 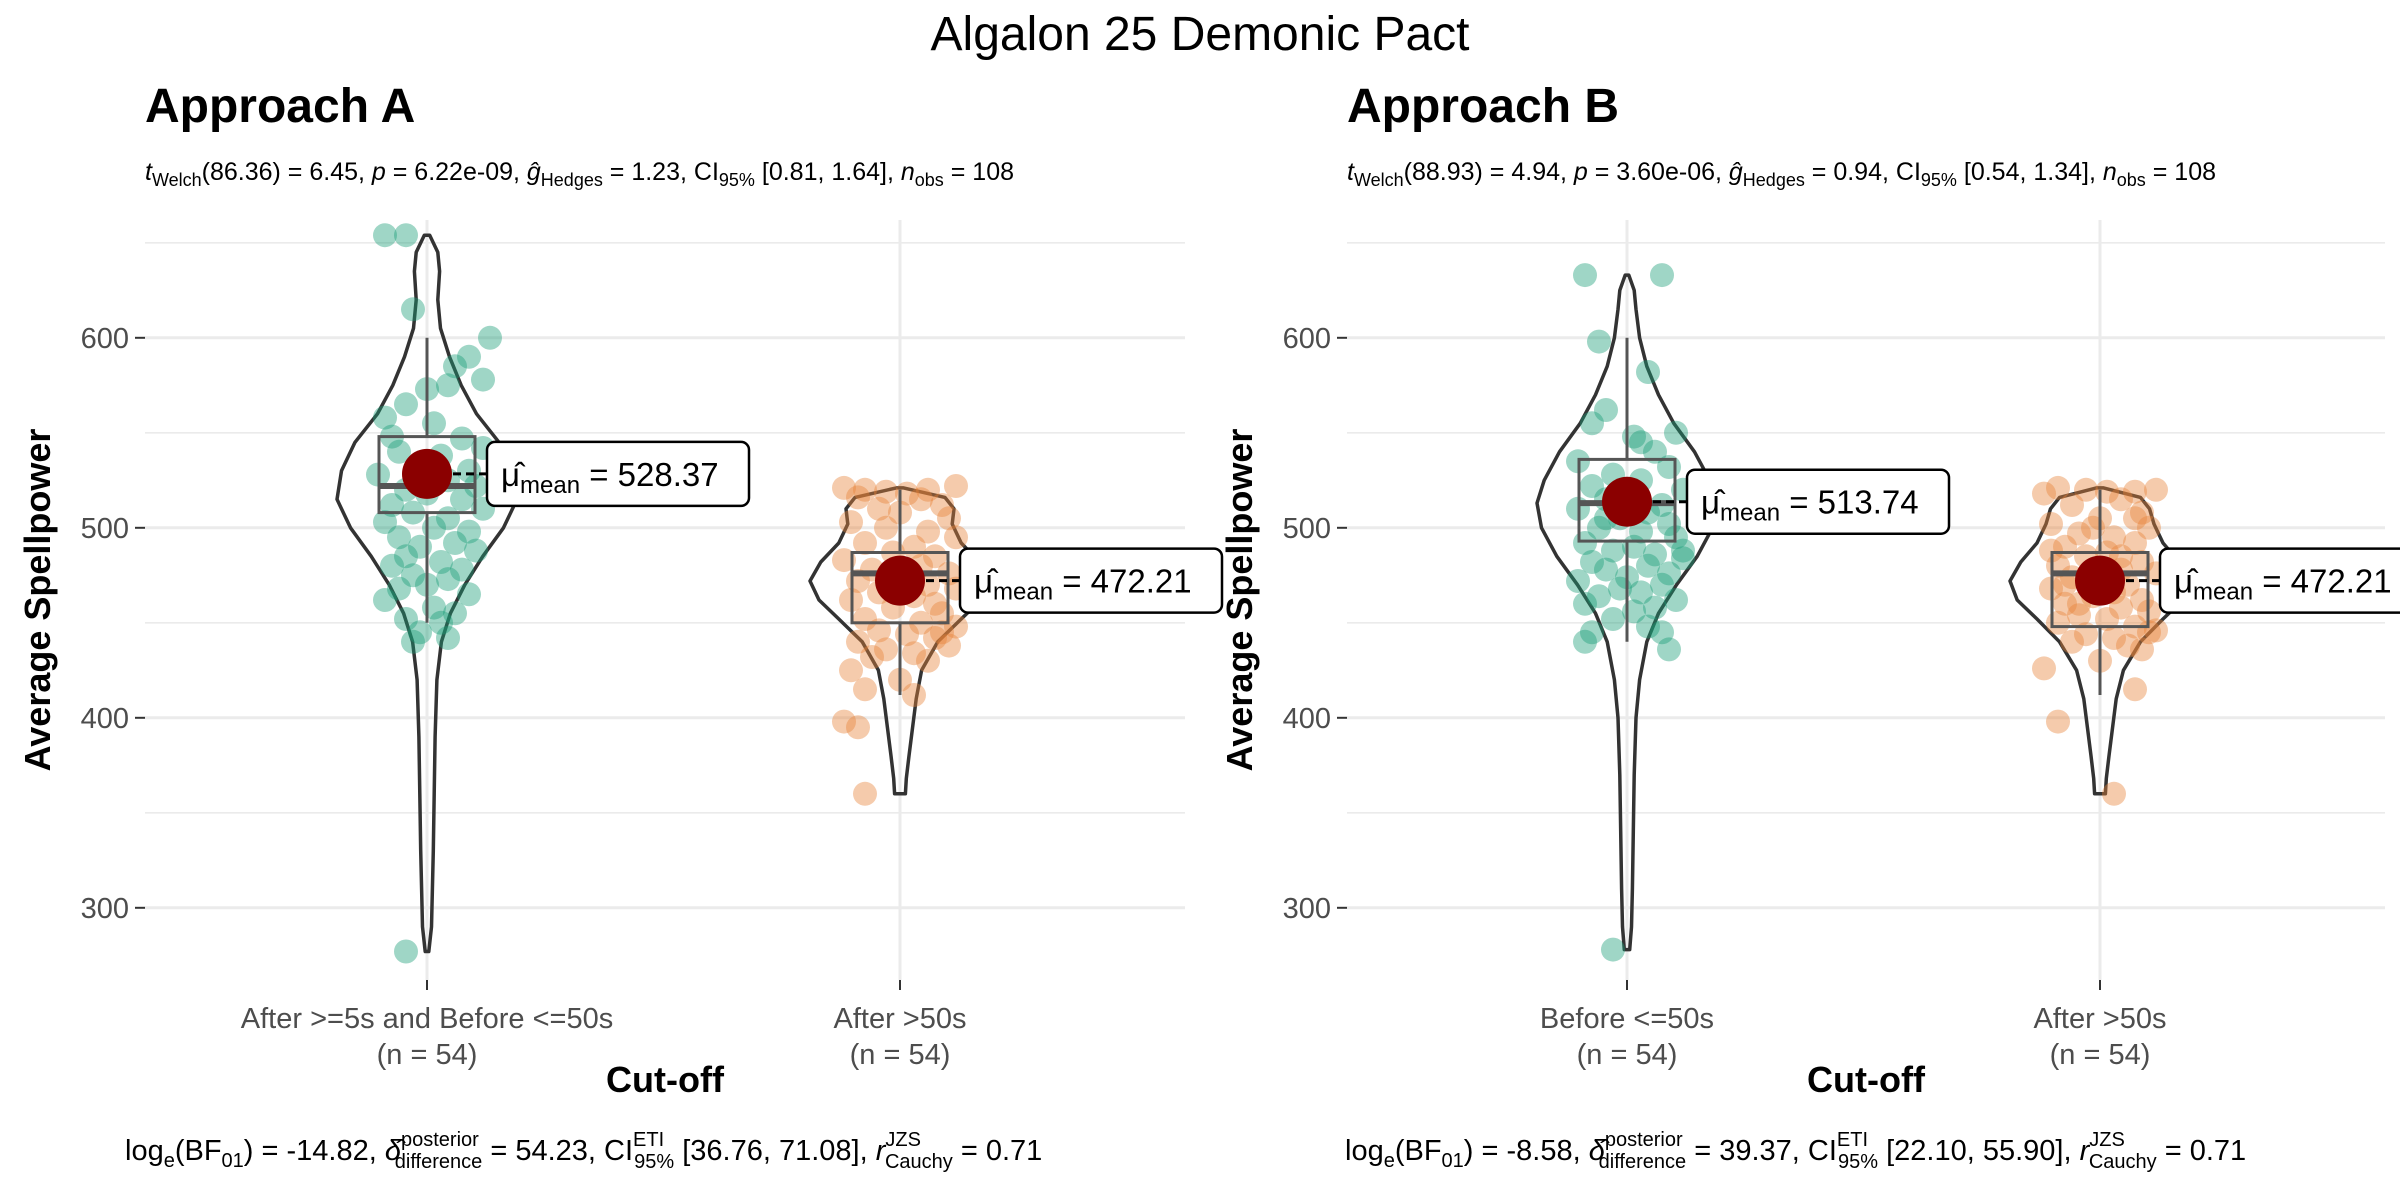 I want to click on group-2: μ̂mean = 472.21 After >50s (n = 54), so click(x=2204, y=773).